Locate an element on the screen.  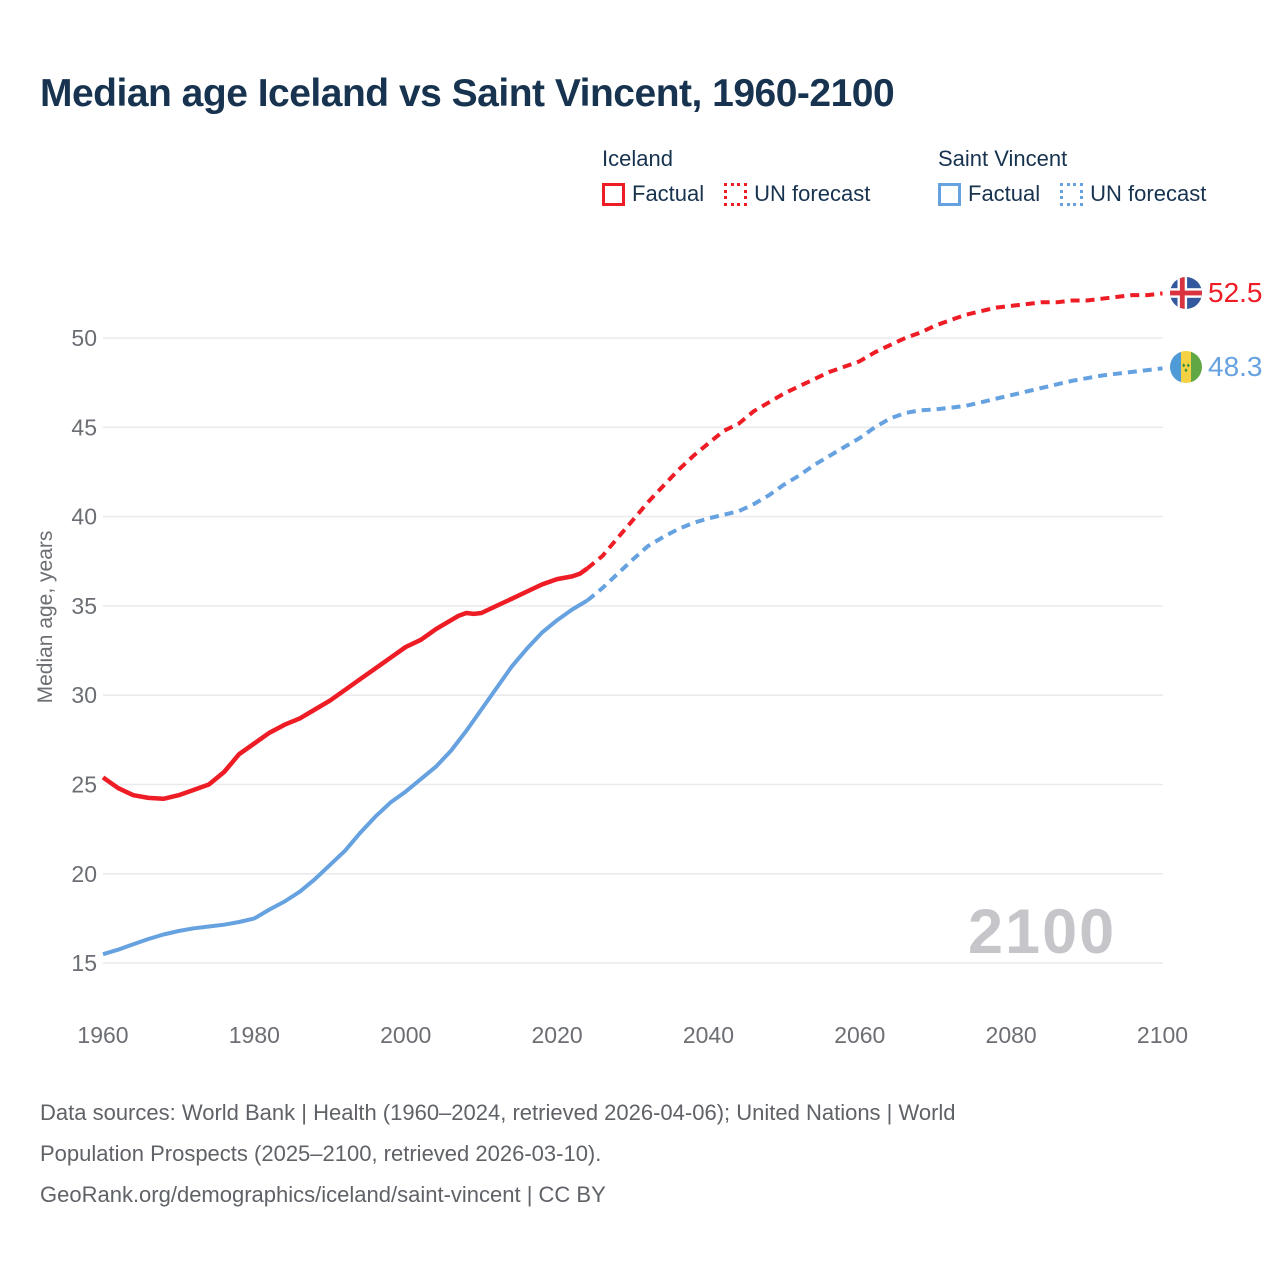
legend-group-title: Iceland is located at coordinates (637, 158).